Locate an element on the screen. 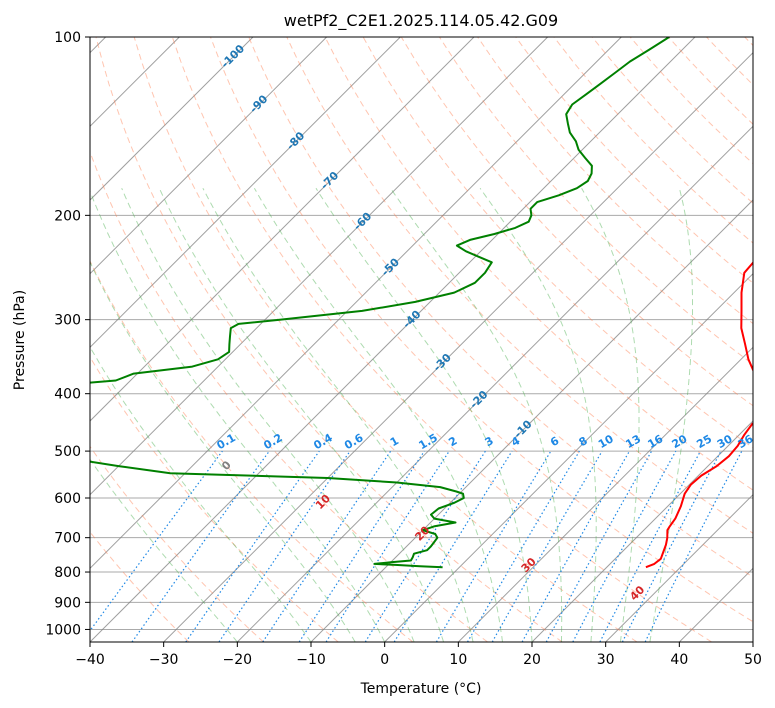 This screenshot has width=775, height=708. x-tick-label: 20 is located at coordinates (532, 660).